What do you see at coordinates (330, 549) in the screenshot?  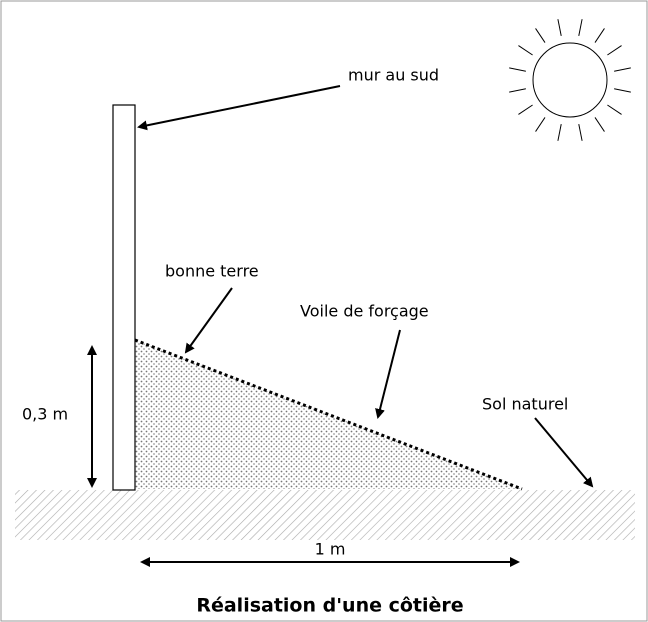 I see `width-label: 1 m` at bounding box center [330, 549].